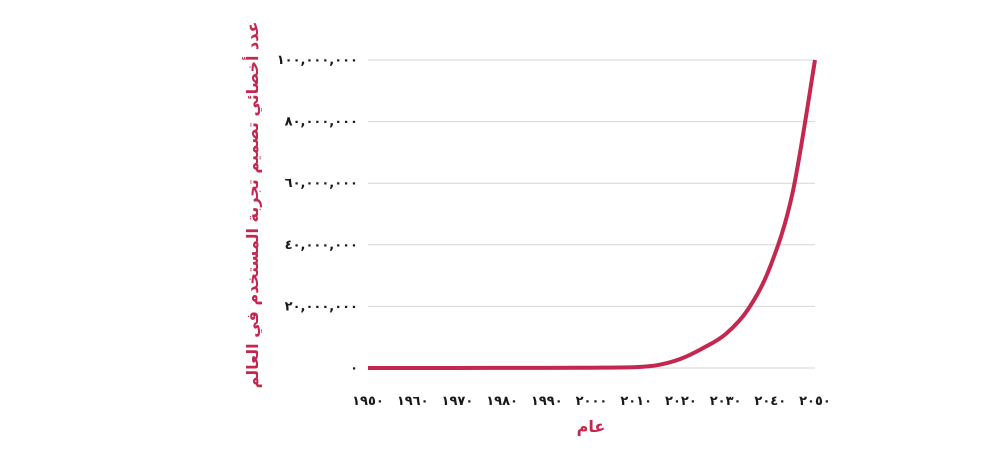  Describe the element at coordinates (354, 368) in the screenshot. I see `y-tick-label: ٠` at that location.